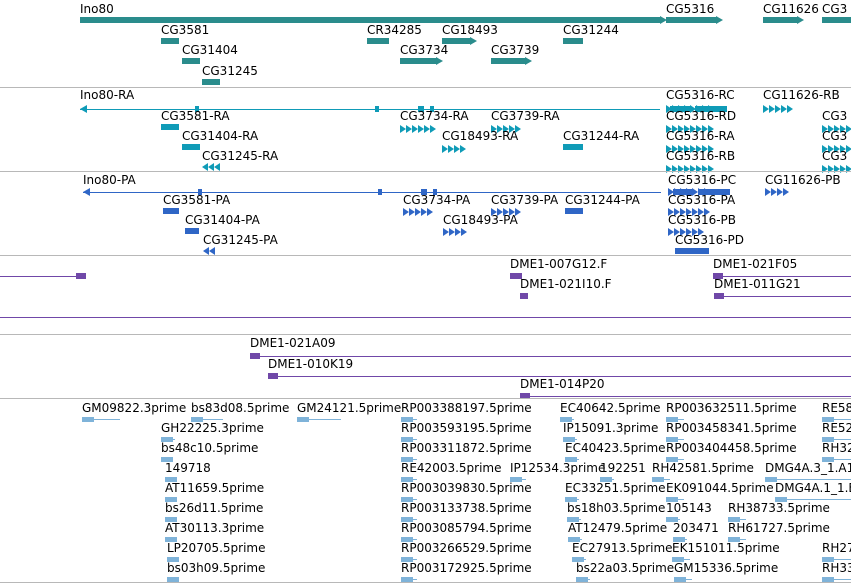 The height and width of the screenshot is (583, 851). What do you see at coordinates (559, 264) in the screenshot?
I see `feature-label: DME1-007G12.F` at bounding box center [559, 264].